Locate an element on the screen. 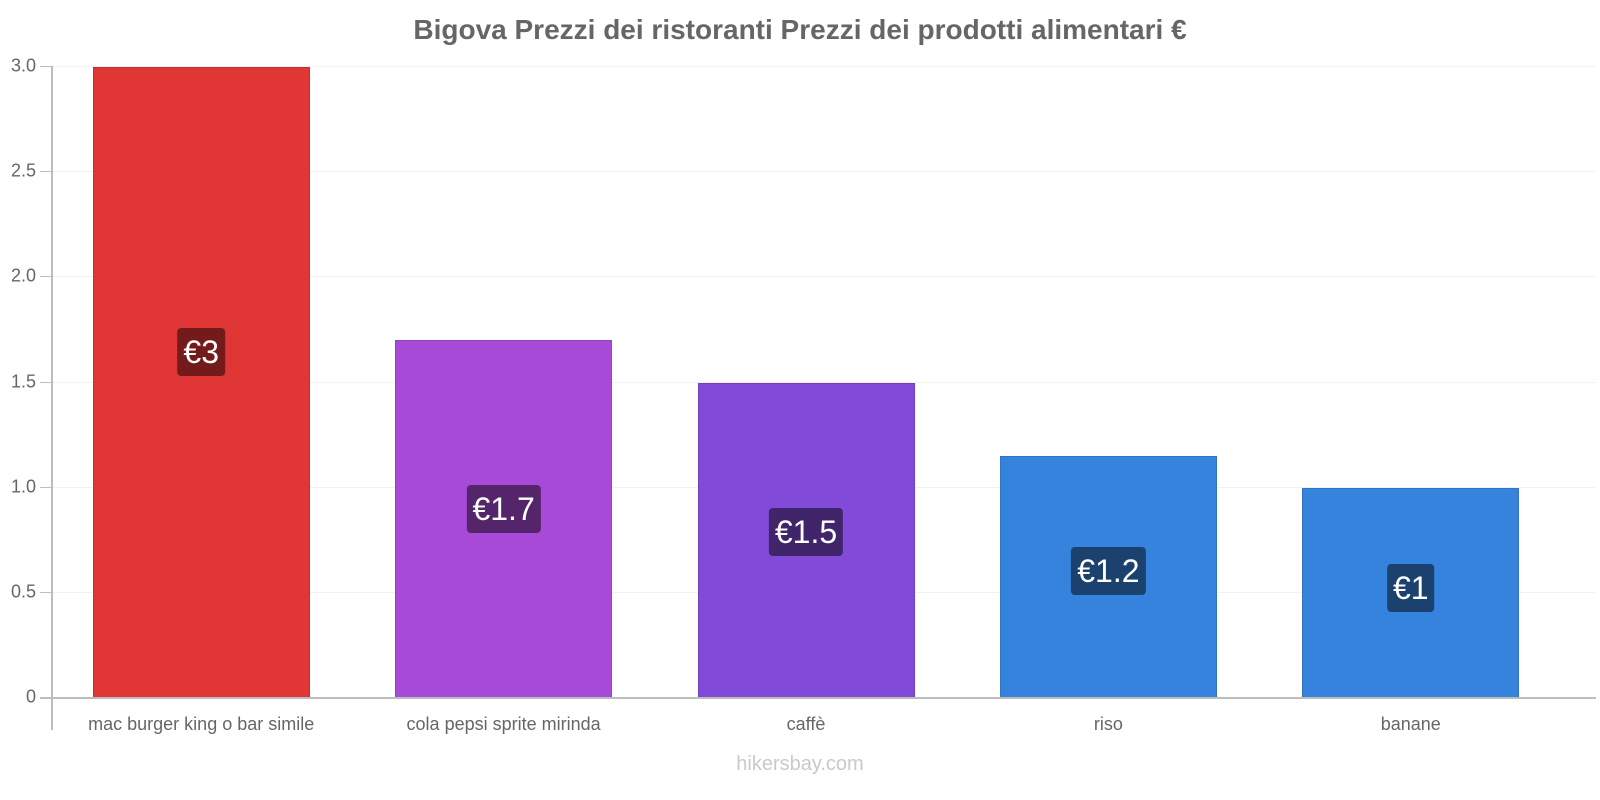  y-tick-label: 1.5 is located at coordinates (23, 381).